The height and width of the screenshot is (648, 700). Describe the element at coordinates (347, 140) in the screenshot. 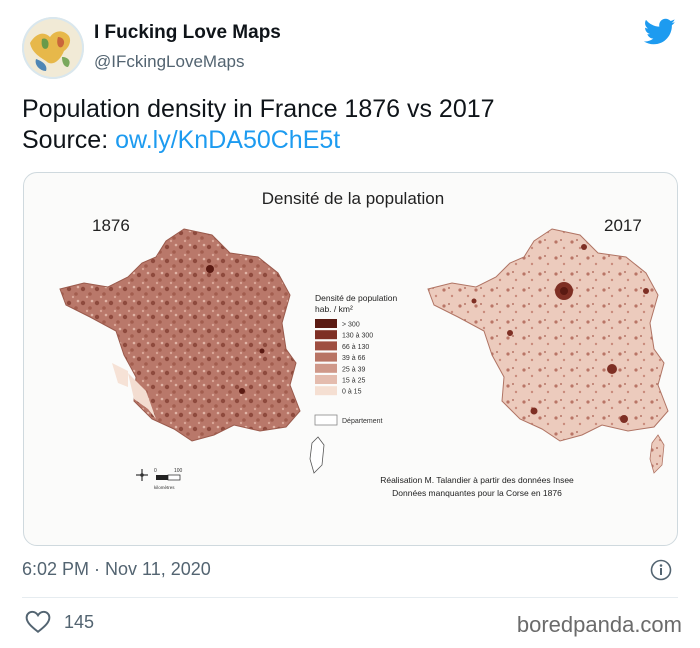

I see `tweet-line-2: Source: ow.ly/KnDA50ChE5t` at that location.